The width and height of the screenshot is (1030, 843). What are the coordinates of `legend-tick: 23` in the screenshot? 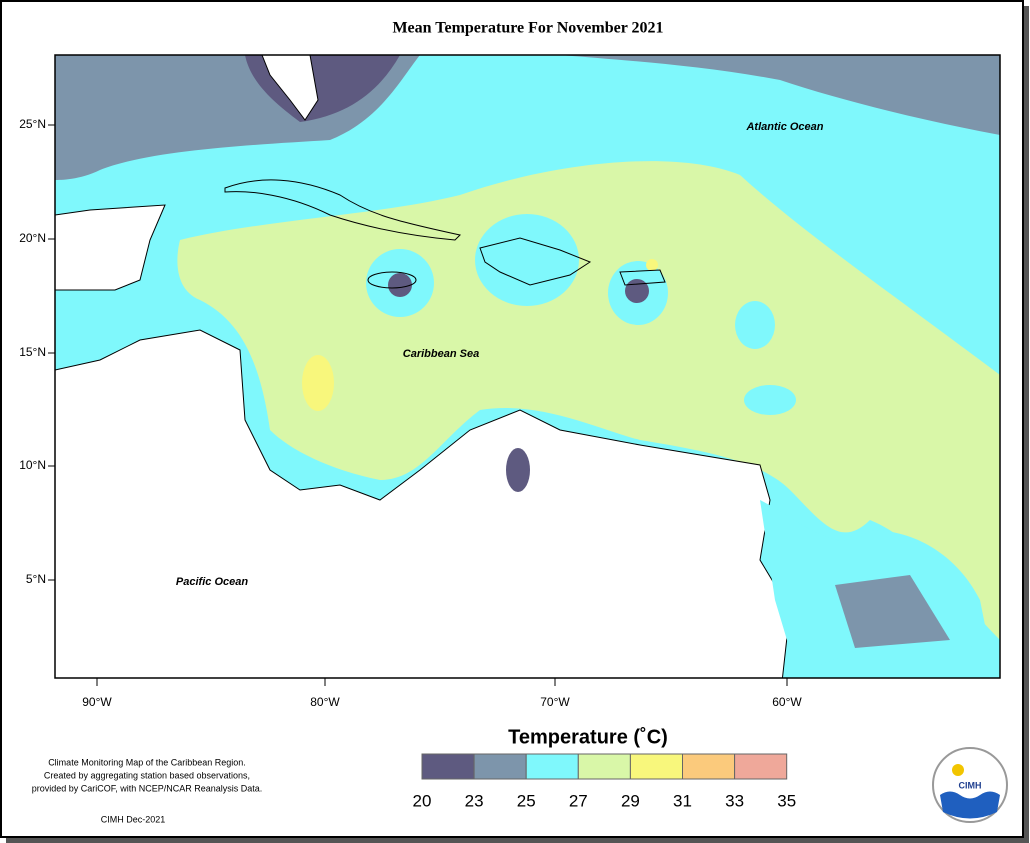 It's located at (474, 800).